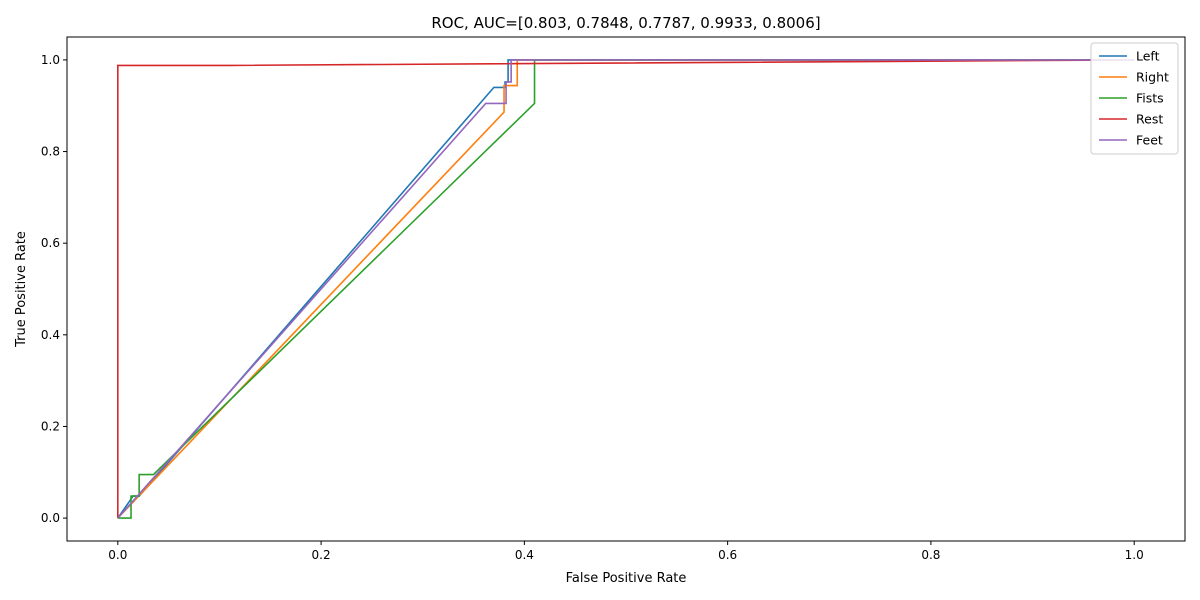  Describe the element at coordinates (626, 578) in the screenshot. I see `x-axis-label: False Positive Rate` at that location.